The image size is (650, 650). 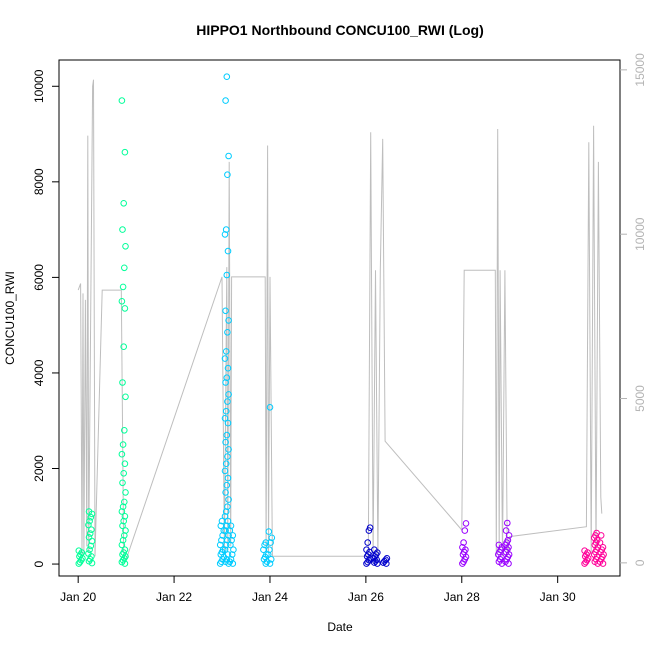 What do you see at coordinates (270, 597) in the screenshot?
I see `x-tick-label-2: Jan 24` at bounding box center [270, 597].